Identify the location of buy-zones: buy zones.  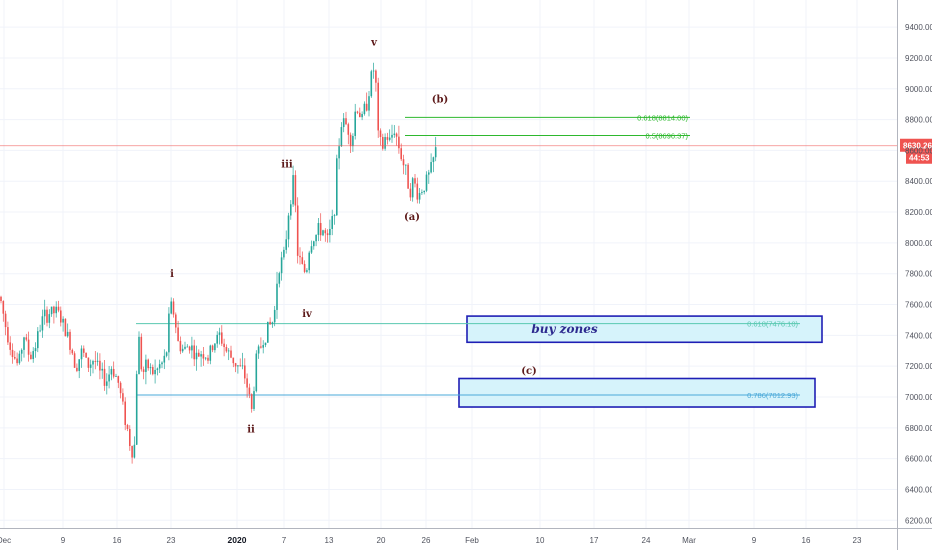
(640, 361).